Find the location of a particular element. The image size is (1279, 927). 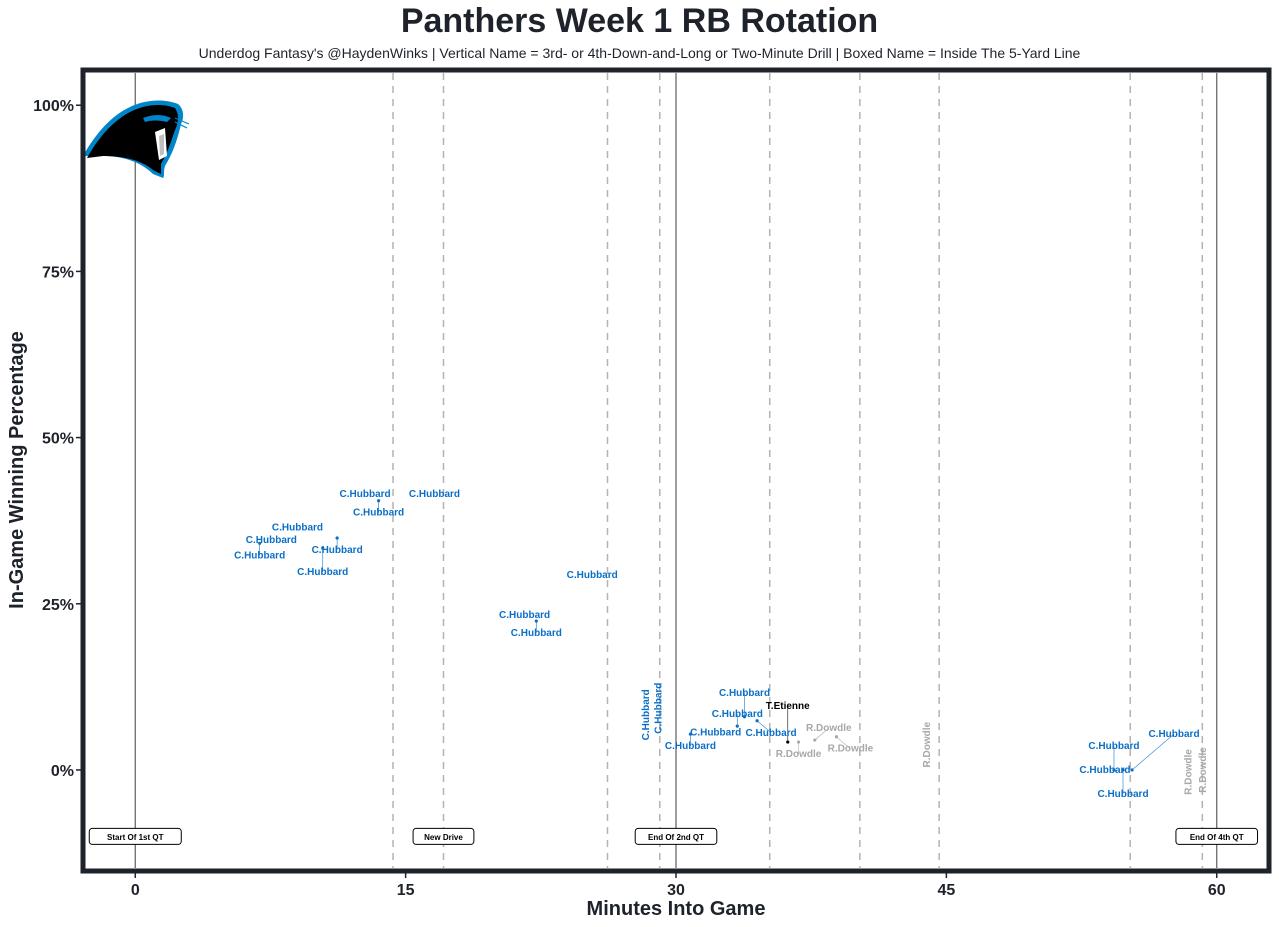

y-tick-label: 100% is located at coordinates (53, 106).